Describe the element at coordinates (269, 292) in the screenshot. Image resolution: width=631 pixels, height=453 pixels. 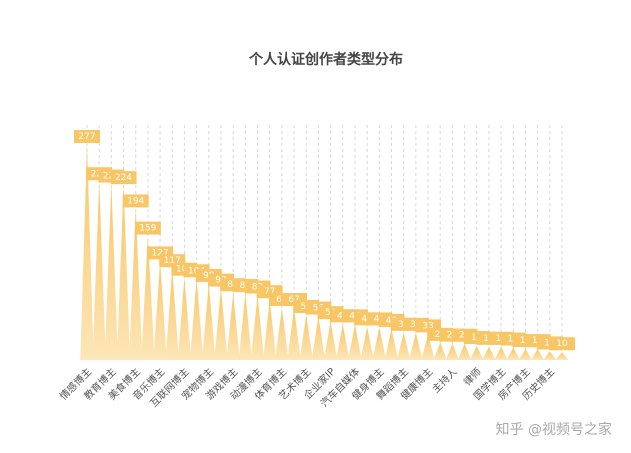
I see `value-label: 77` at that location.